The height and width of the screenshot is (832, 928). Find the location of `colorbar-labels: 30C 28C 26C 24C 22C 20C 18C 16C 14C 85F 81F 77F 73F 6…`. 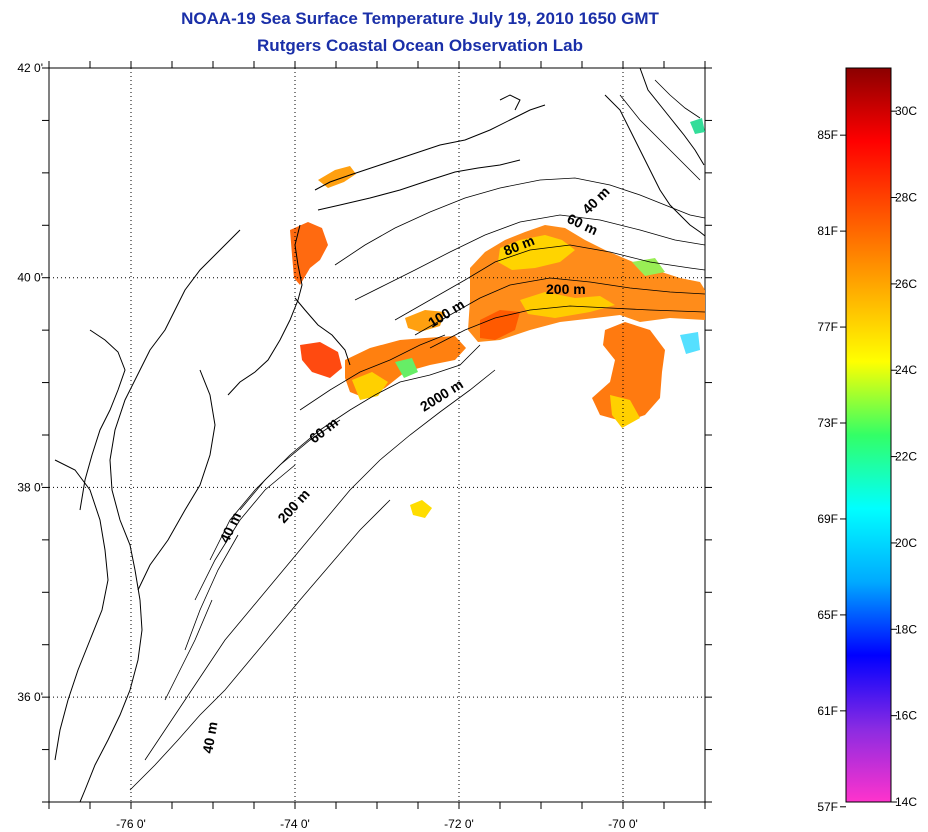

colorbar-labels: 30C 28C 26C 24C 22C 20C 18C 16C 14C 85F 81F 77F 73F 6… is located at coordinates (867, 459).